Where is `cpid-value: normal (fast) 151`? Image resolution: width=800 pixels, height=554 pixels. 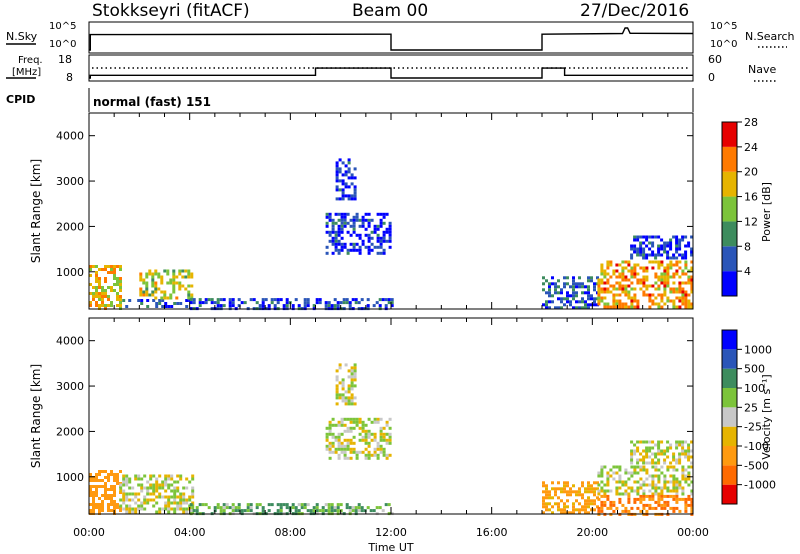 cpid-value: normal (fast) 151 is located at coordinates (152, 102).